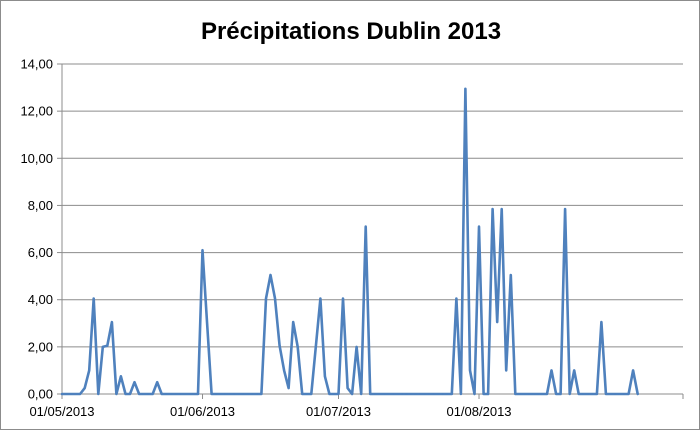  Describe the element at coordinates (351, 31) in the screenshot. I see `chart-title: Précipitations Dublin 2013` at that location.